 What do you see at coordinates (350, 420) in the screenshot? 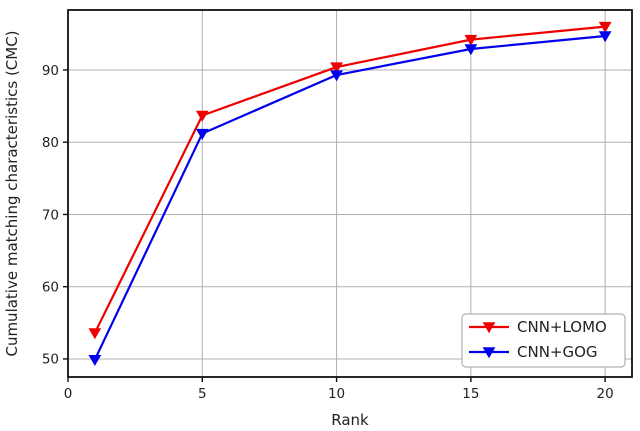
I see `x-axis-label: Rank` at bounding box center [350, 420].